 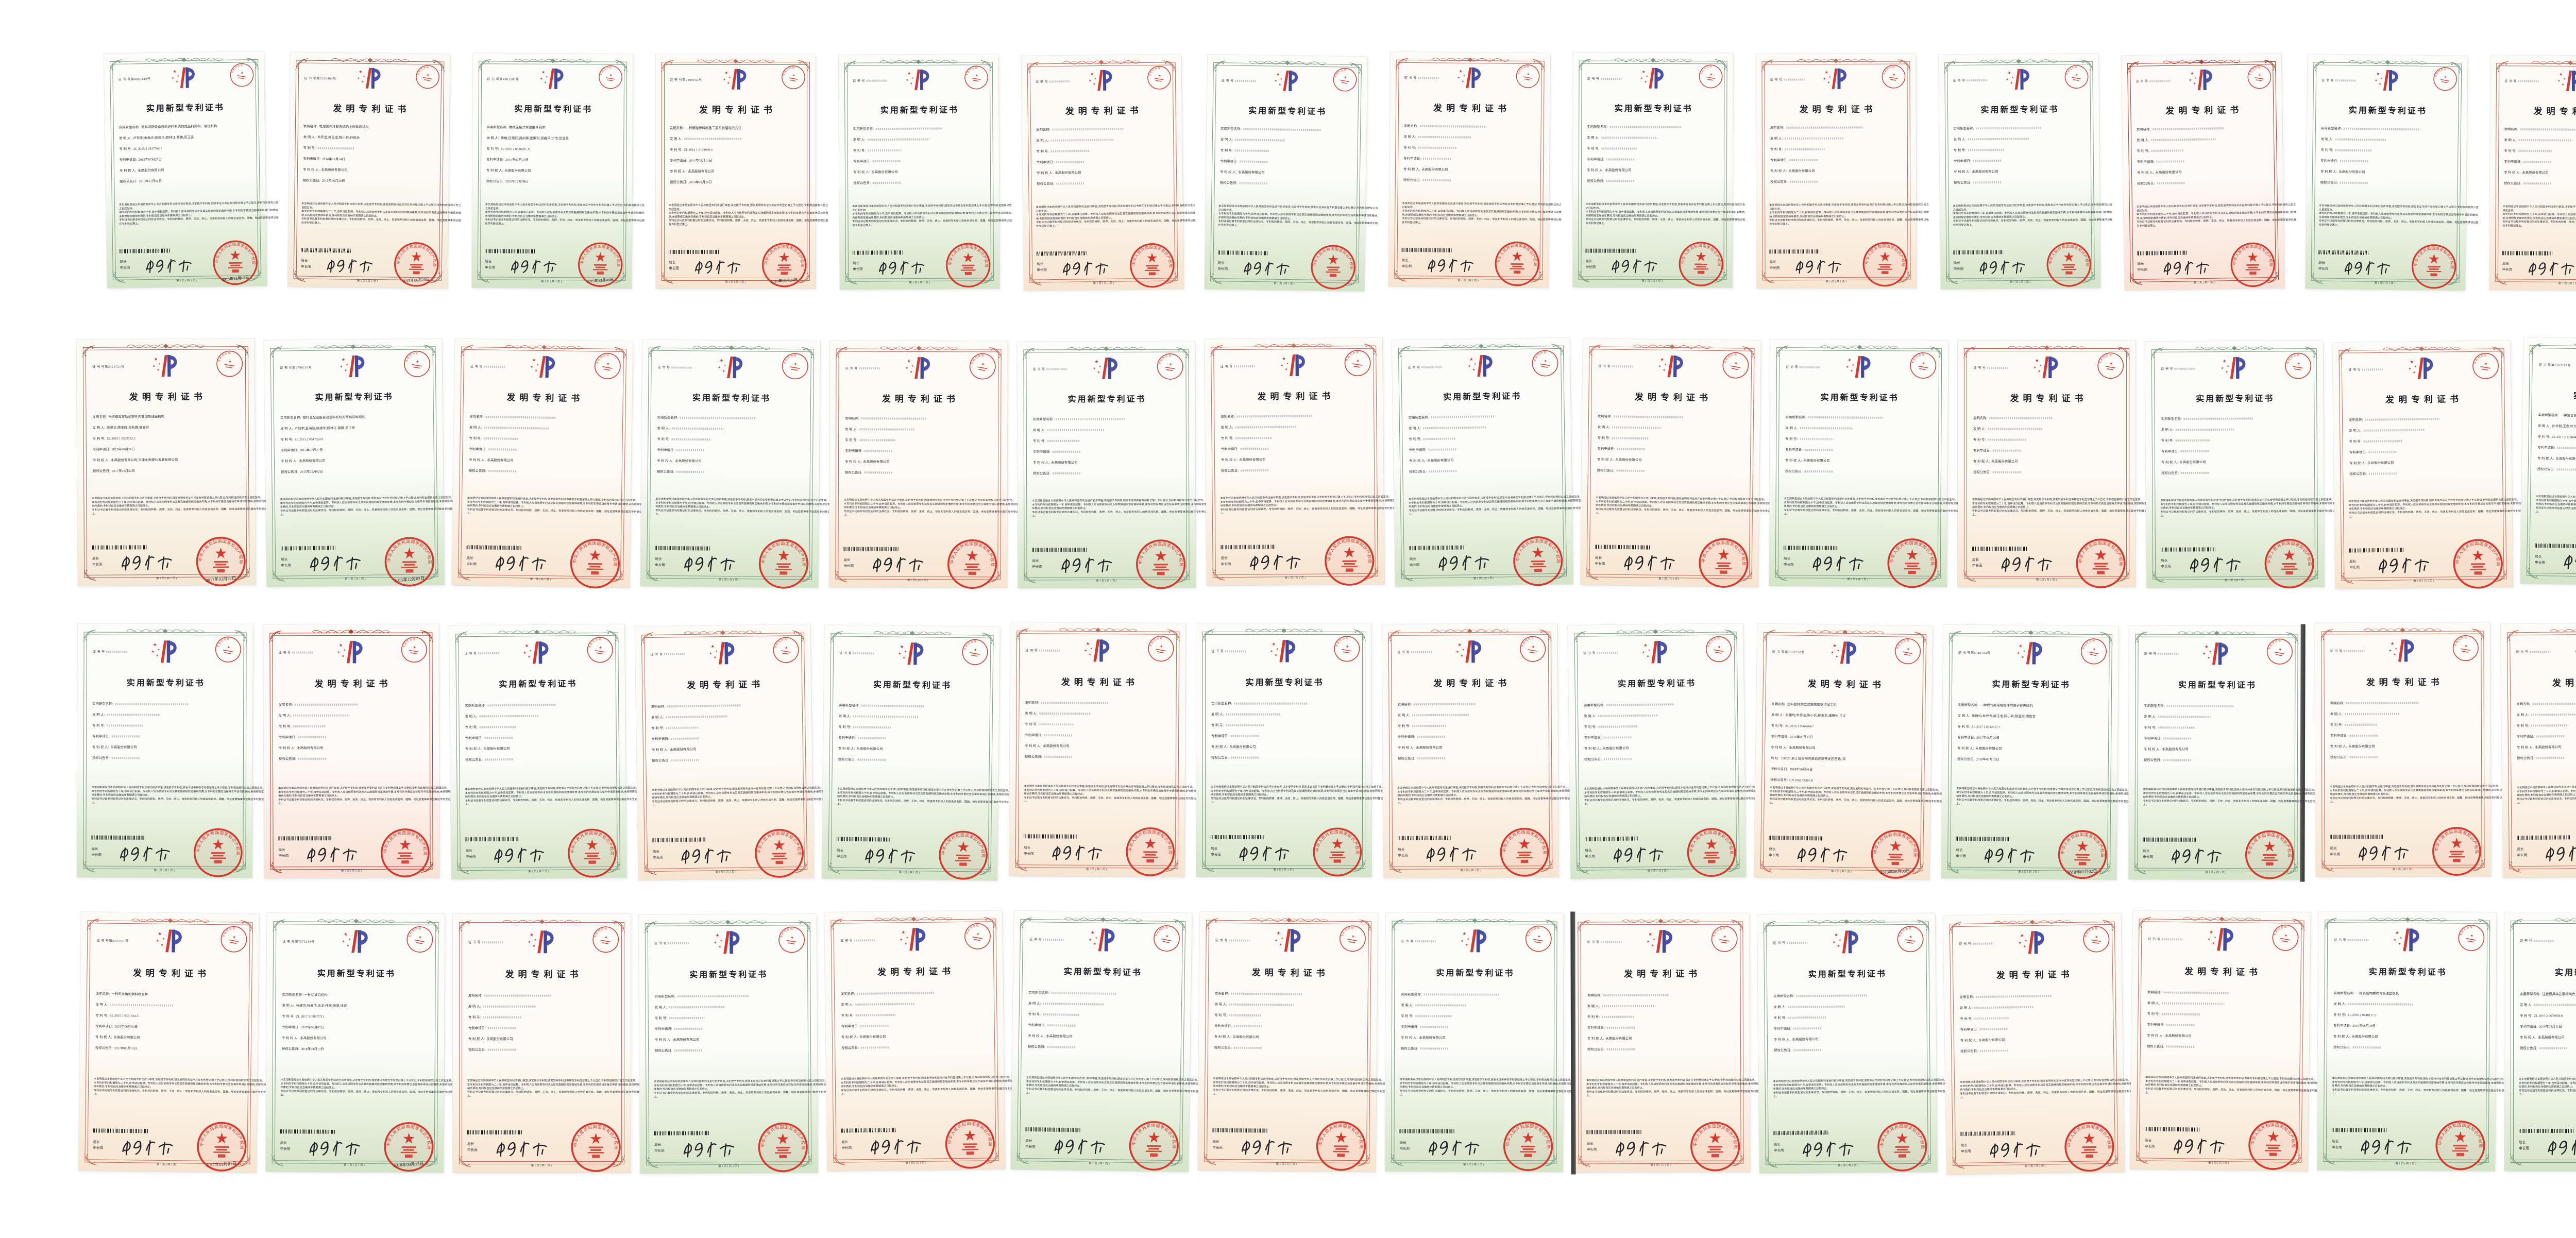 What do you see at coordinates (2170, 451) in the screenshot?
I see `field-label: 专利申请日:` at bounding box center [2170, 451].